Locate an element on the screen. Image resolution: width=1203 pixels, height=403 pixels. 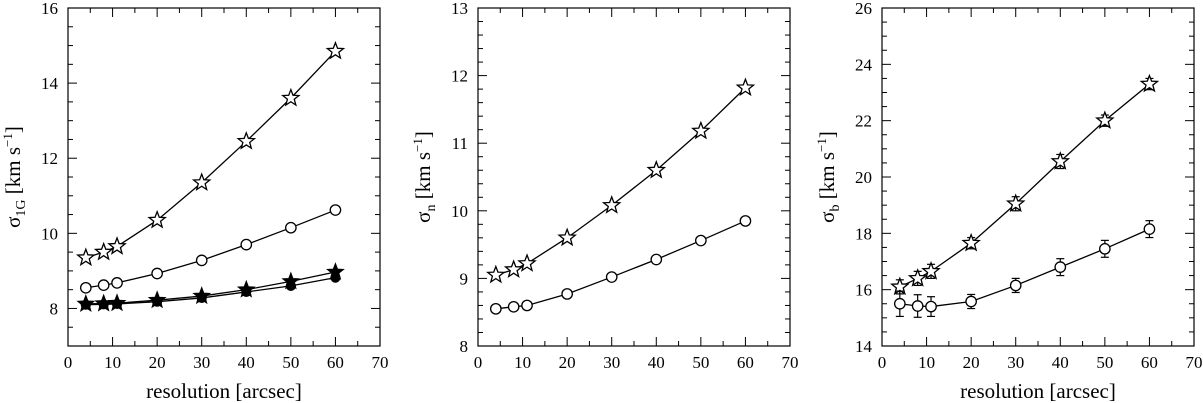
y-tick-label: 12 is located at coordinates (459, 76).